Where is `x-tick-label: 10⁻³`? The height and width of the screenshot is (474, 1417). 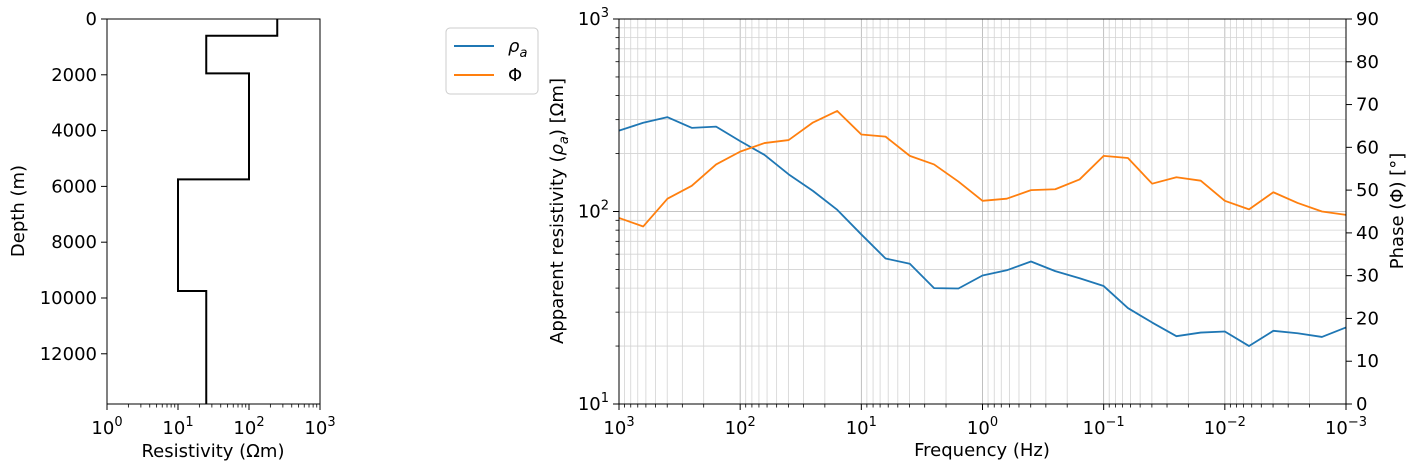
x-tick-label: 10⁻³ is located at coordinates (1346, 427).